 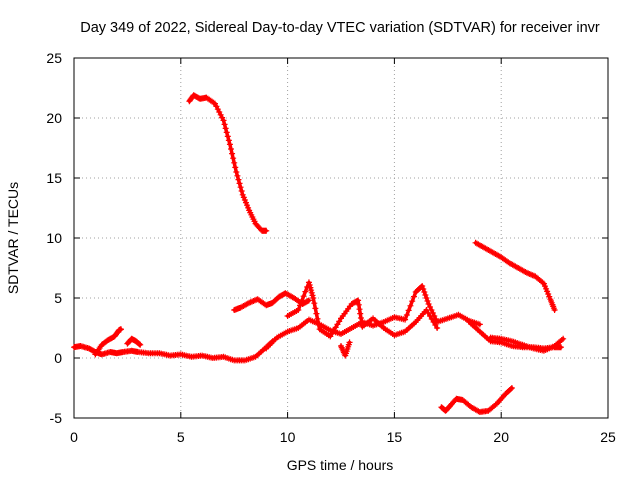 I want to click on x-tick-label: 20, so click(x=501, y=437).